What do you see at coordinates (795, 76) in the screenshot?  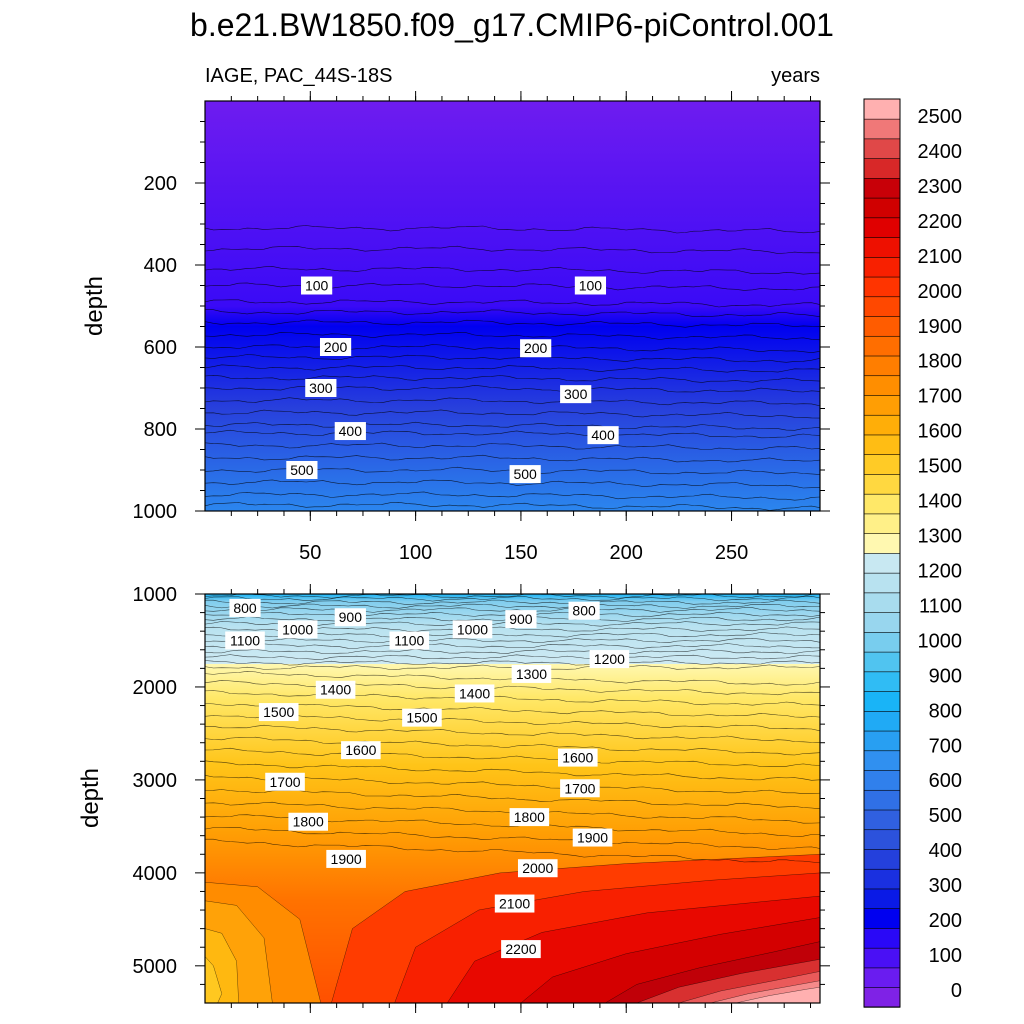 I see `chart-subtitle-units: years` at bounding box center [795, 76].